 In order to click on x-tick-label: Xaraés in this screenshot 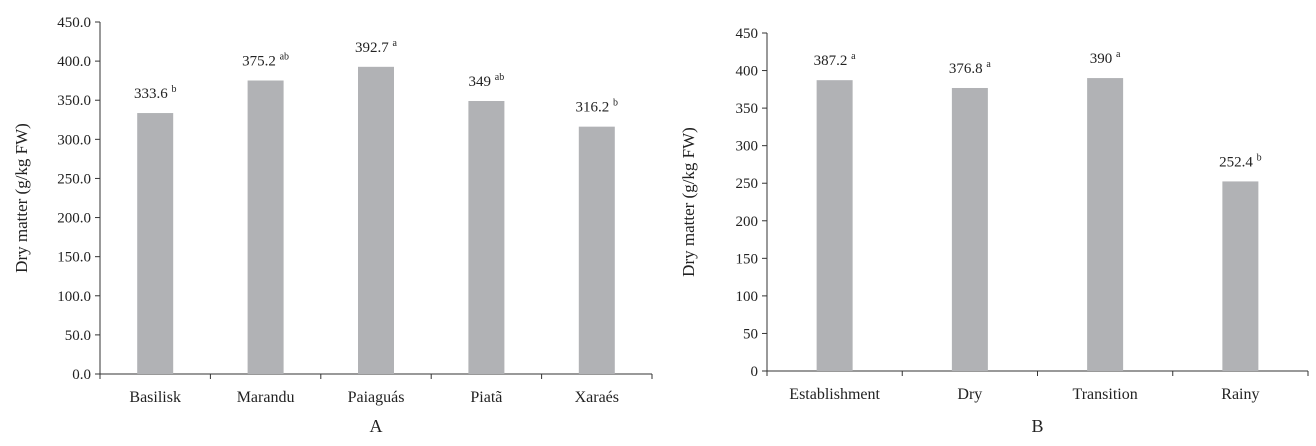, I will do `click(597, 397)`.